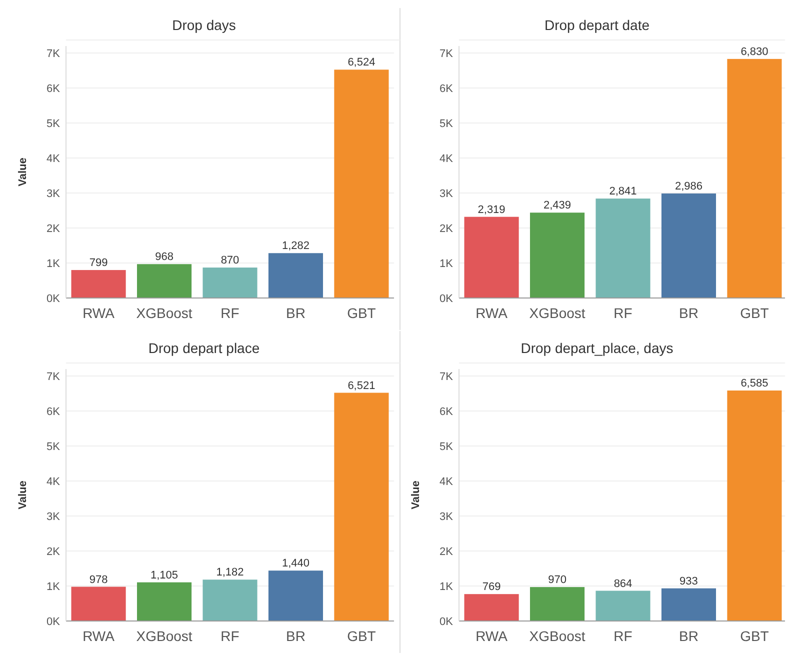  Describe the element at coordinates (623, 584) in the screenshot. I see `data-label: 864` at that location.